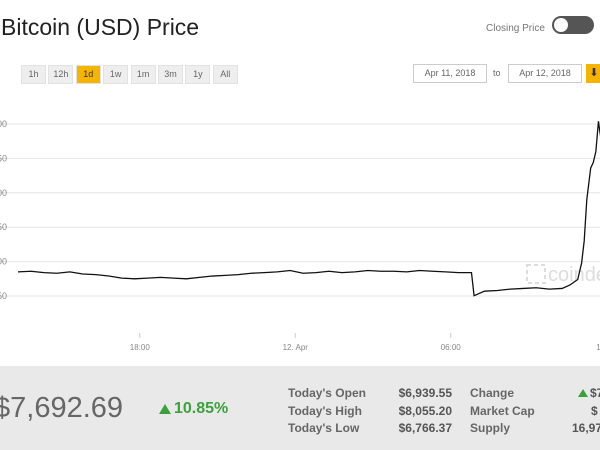  What do you see at coordinates (165, 409) in the screenshot?
I see `up-arrow` at bounding box center [165, 409].